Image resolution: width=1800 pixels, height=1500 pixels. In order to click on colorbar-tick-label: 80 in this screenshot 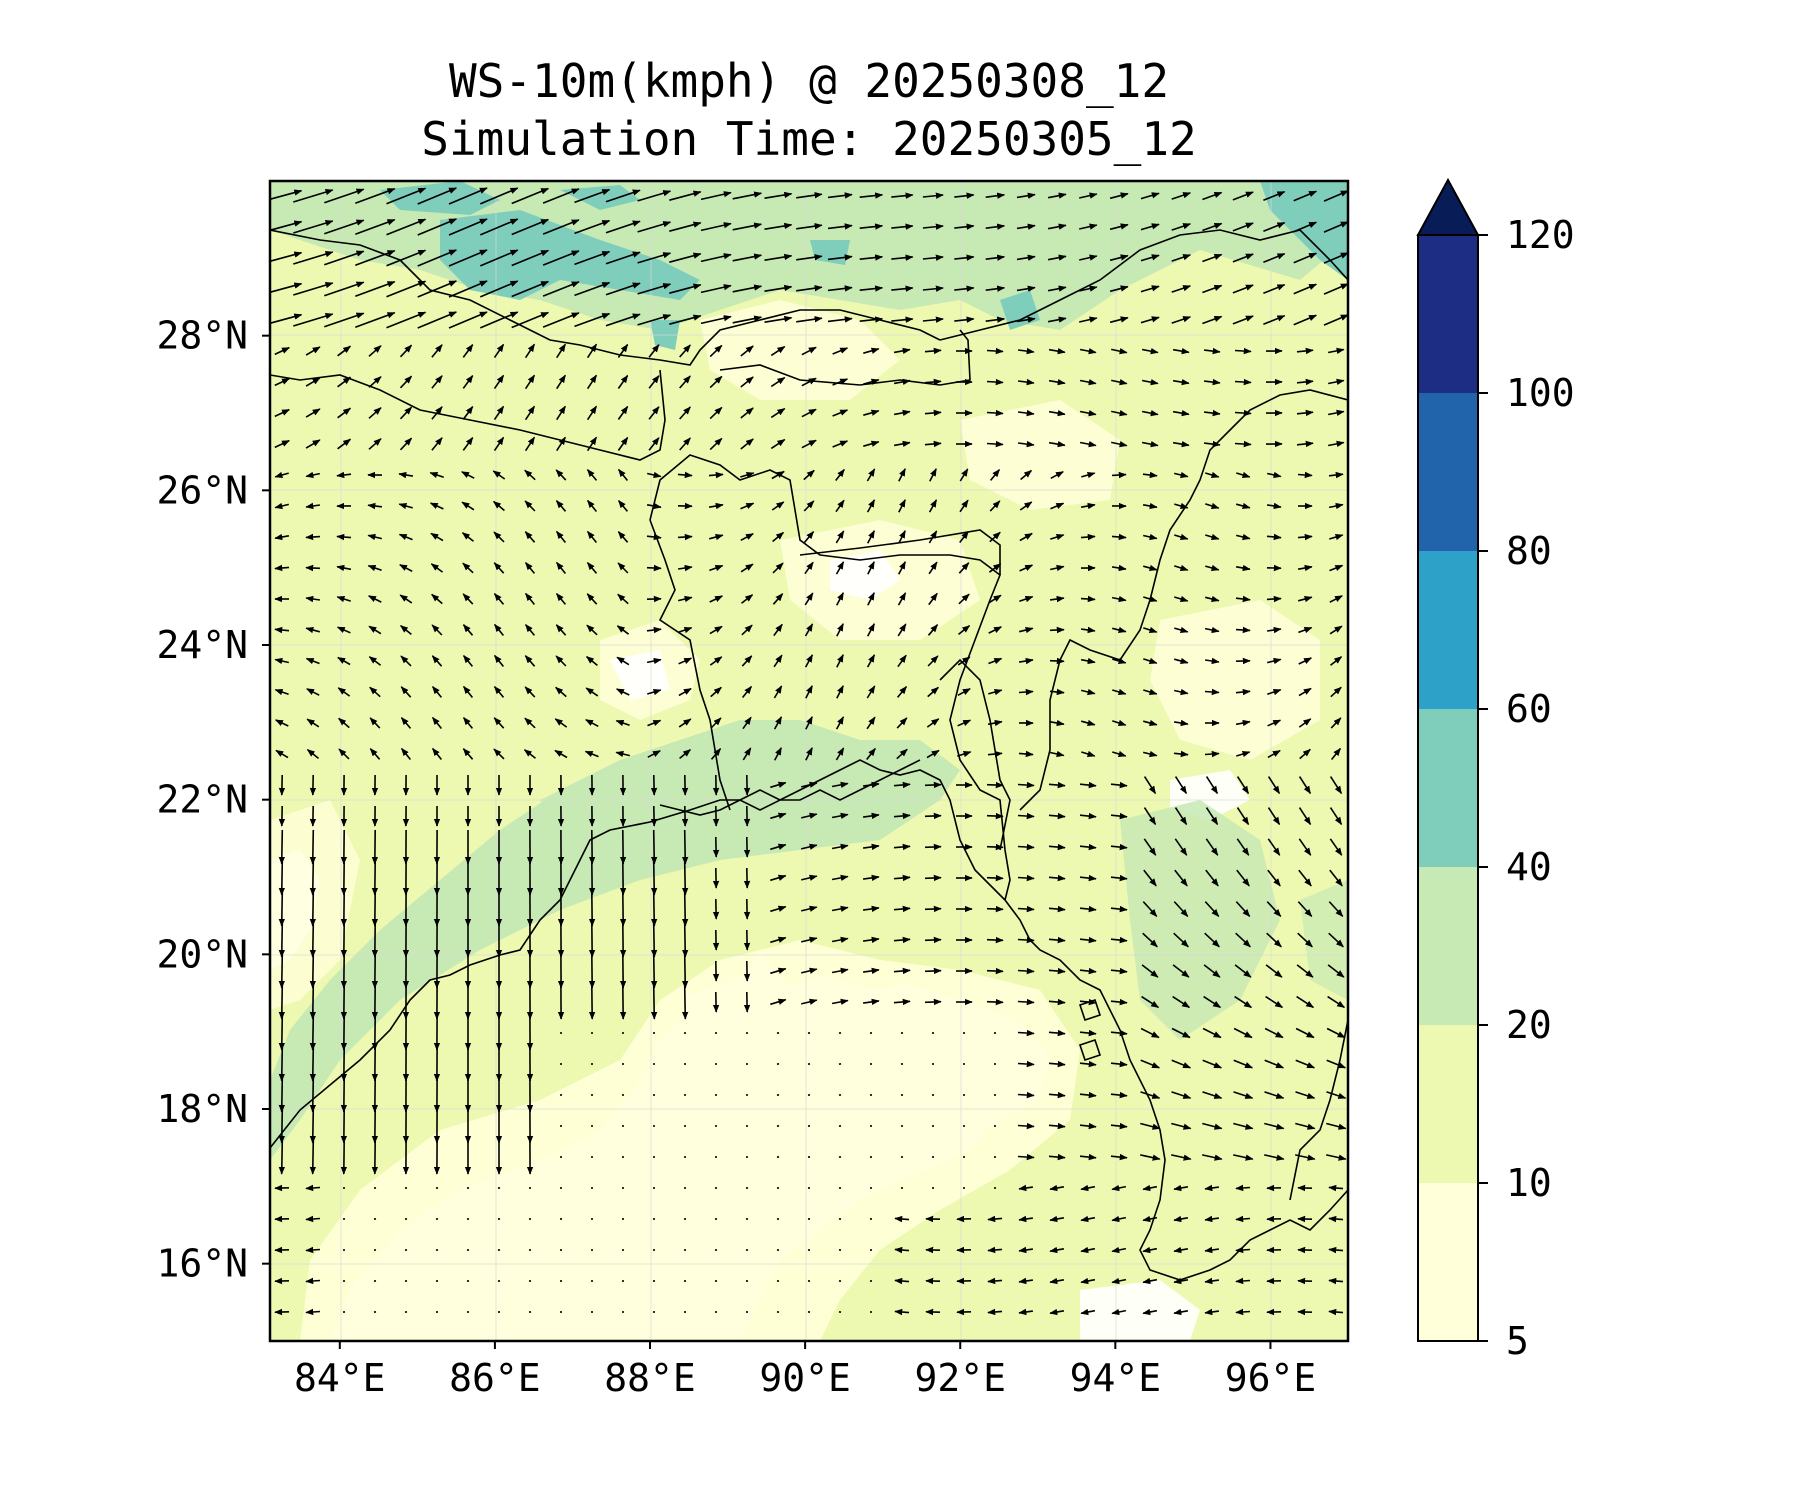, I will do `click(1529, 551)`.